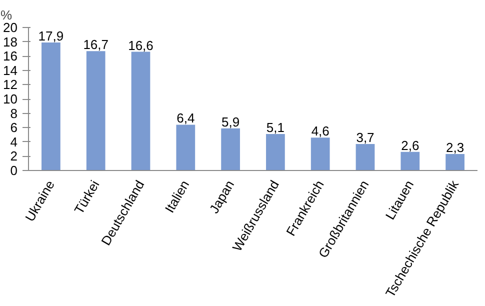 This screenshot has width=485, height=306. Describe the element at coordinates (51, 36) in the screenshot. I see `data-label: 17,9` at that location.